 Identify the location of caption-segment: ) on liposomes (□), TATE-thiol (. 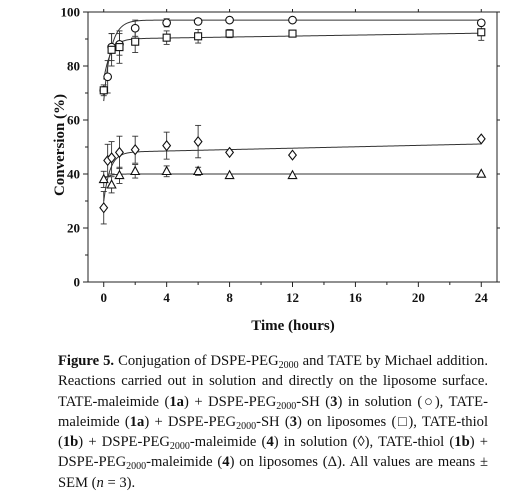
(273, 432).